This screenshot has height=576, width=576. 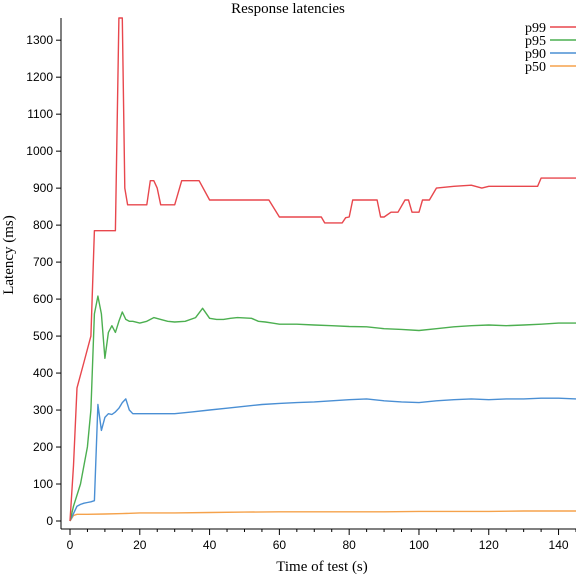 What do you see at coordinates (43, 373) in the screenshot?
I see `y-tick-label: 400` at bounding box center [43, 373].